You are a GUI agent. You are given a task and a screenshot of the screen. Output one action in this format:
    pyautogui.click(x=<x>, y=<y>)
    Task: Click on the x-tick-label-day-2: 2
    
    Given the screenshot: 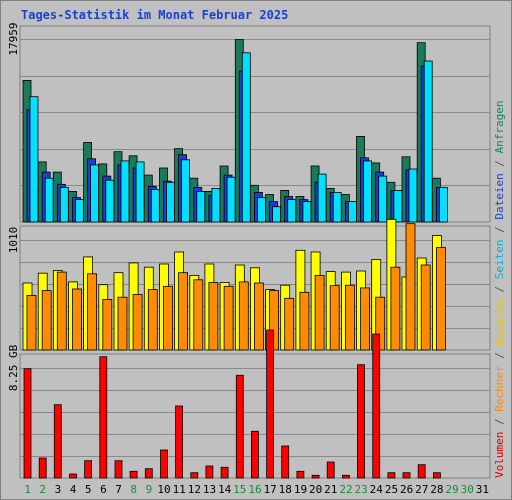 What is the action you would take?
    pyautogui.click(x=42, y=489)
    